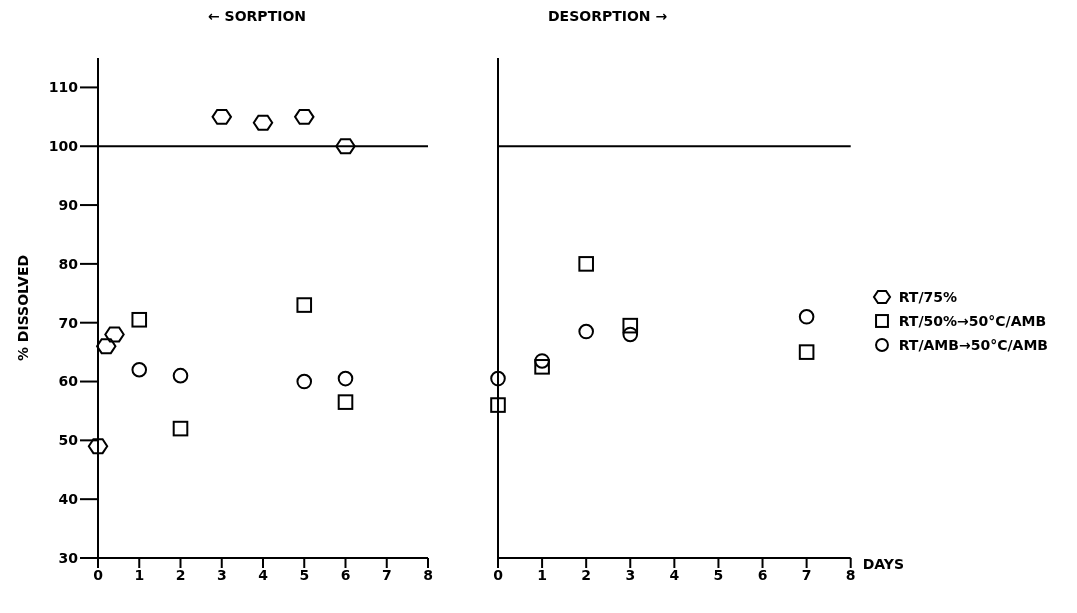 This screenshot has height=613, width=1077. Describe the element at coordinates (68, 205) in the screenshot. I see `y-tick-label: 90` at that location.